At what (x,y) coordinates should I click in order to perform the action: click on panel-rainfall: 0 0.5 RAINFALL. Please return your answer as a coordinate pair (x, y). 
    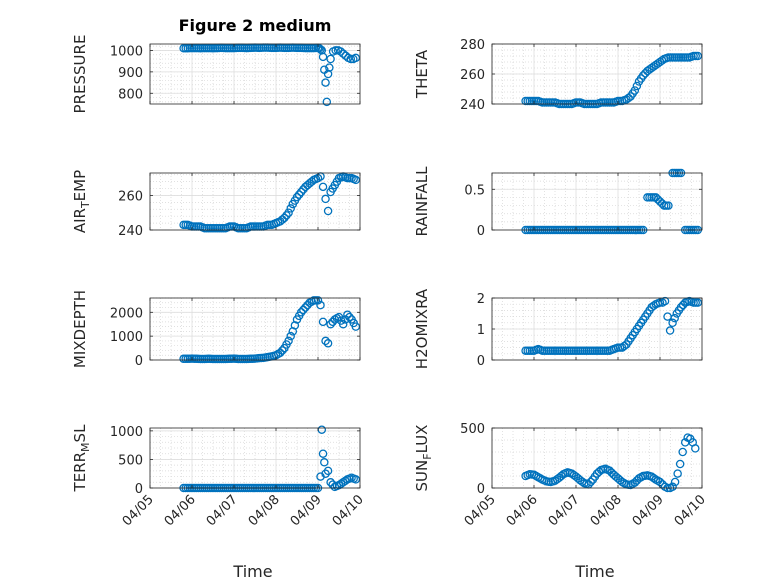
    Looking at the image, I should click on (558, 202).